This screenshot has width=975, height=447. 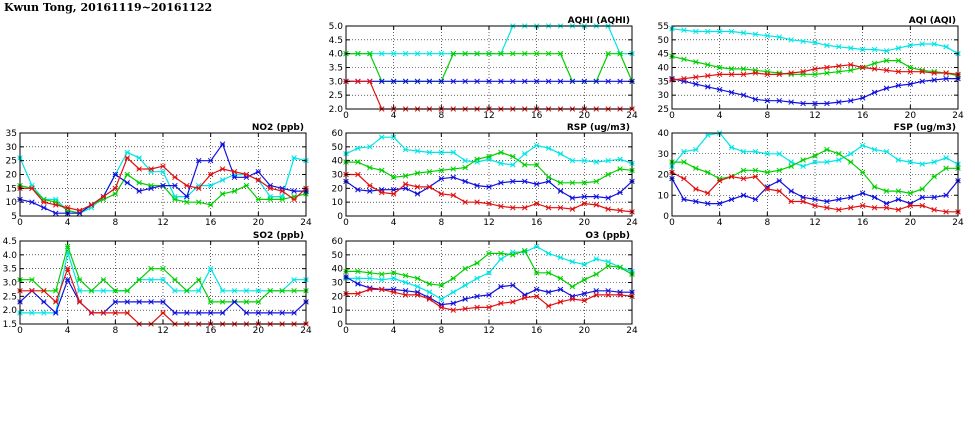 What do you see at coordinates (598, 128) in the screenshot?
I see `chart-title: RSP (ug/m3)` at bounding box center [598, 128].